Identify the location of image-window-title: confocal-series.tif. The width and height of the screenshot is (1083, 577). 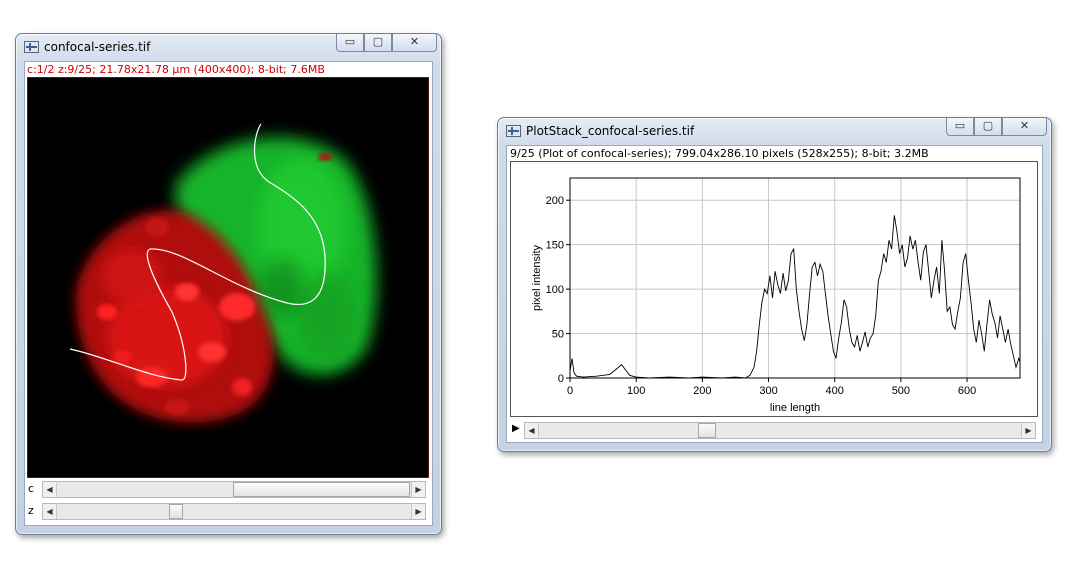
(97, 47).